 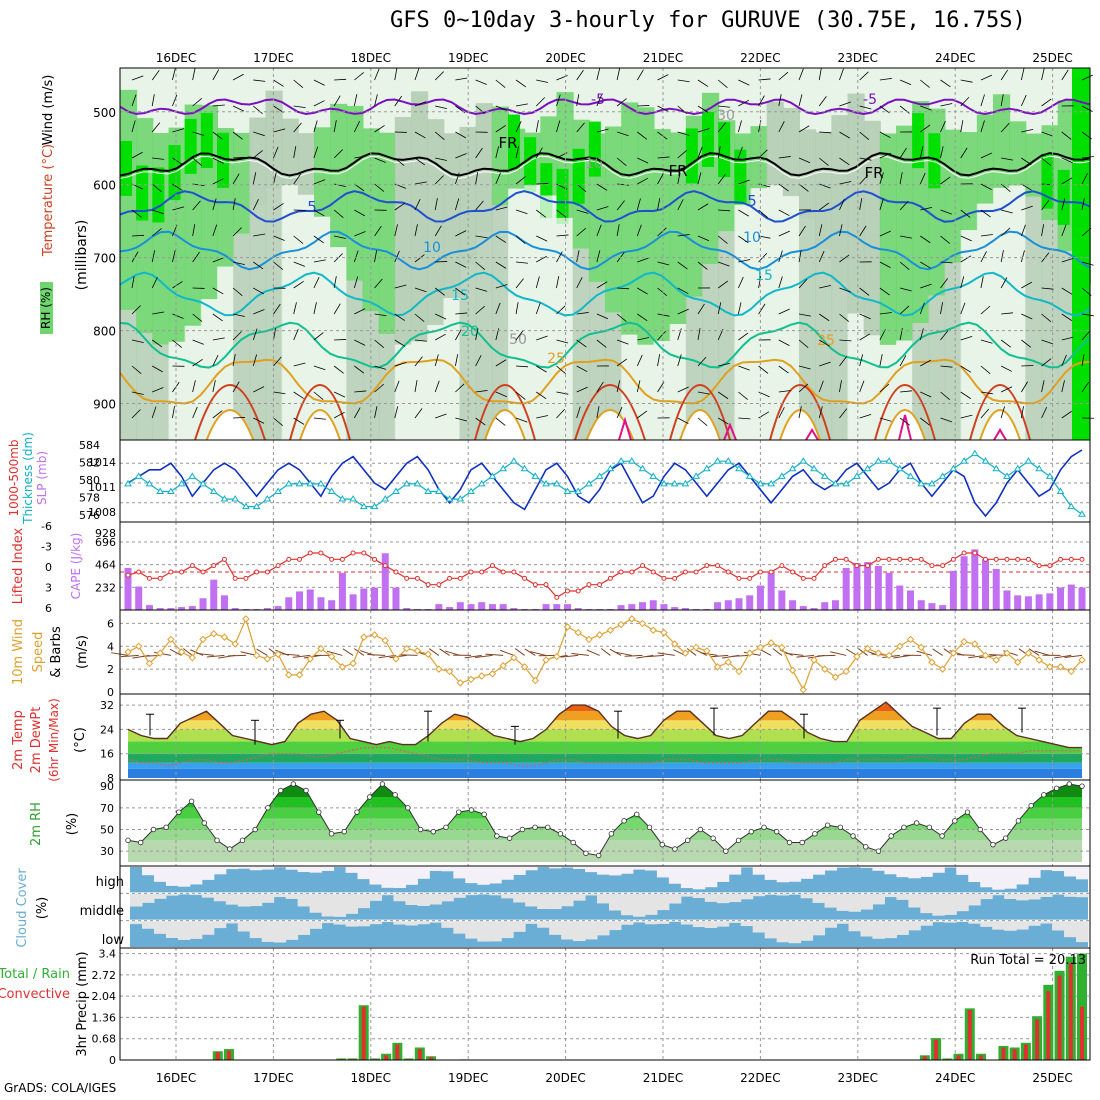 What do you see at coordinates (110, 623) in the screenshot?
I see `wind-tick-label: 6` at bounding box center [110, 623].